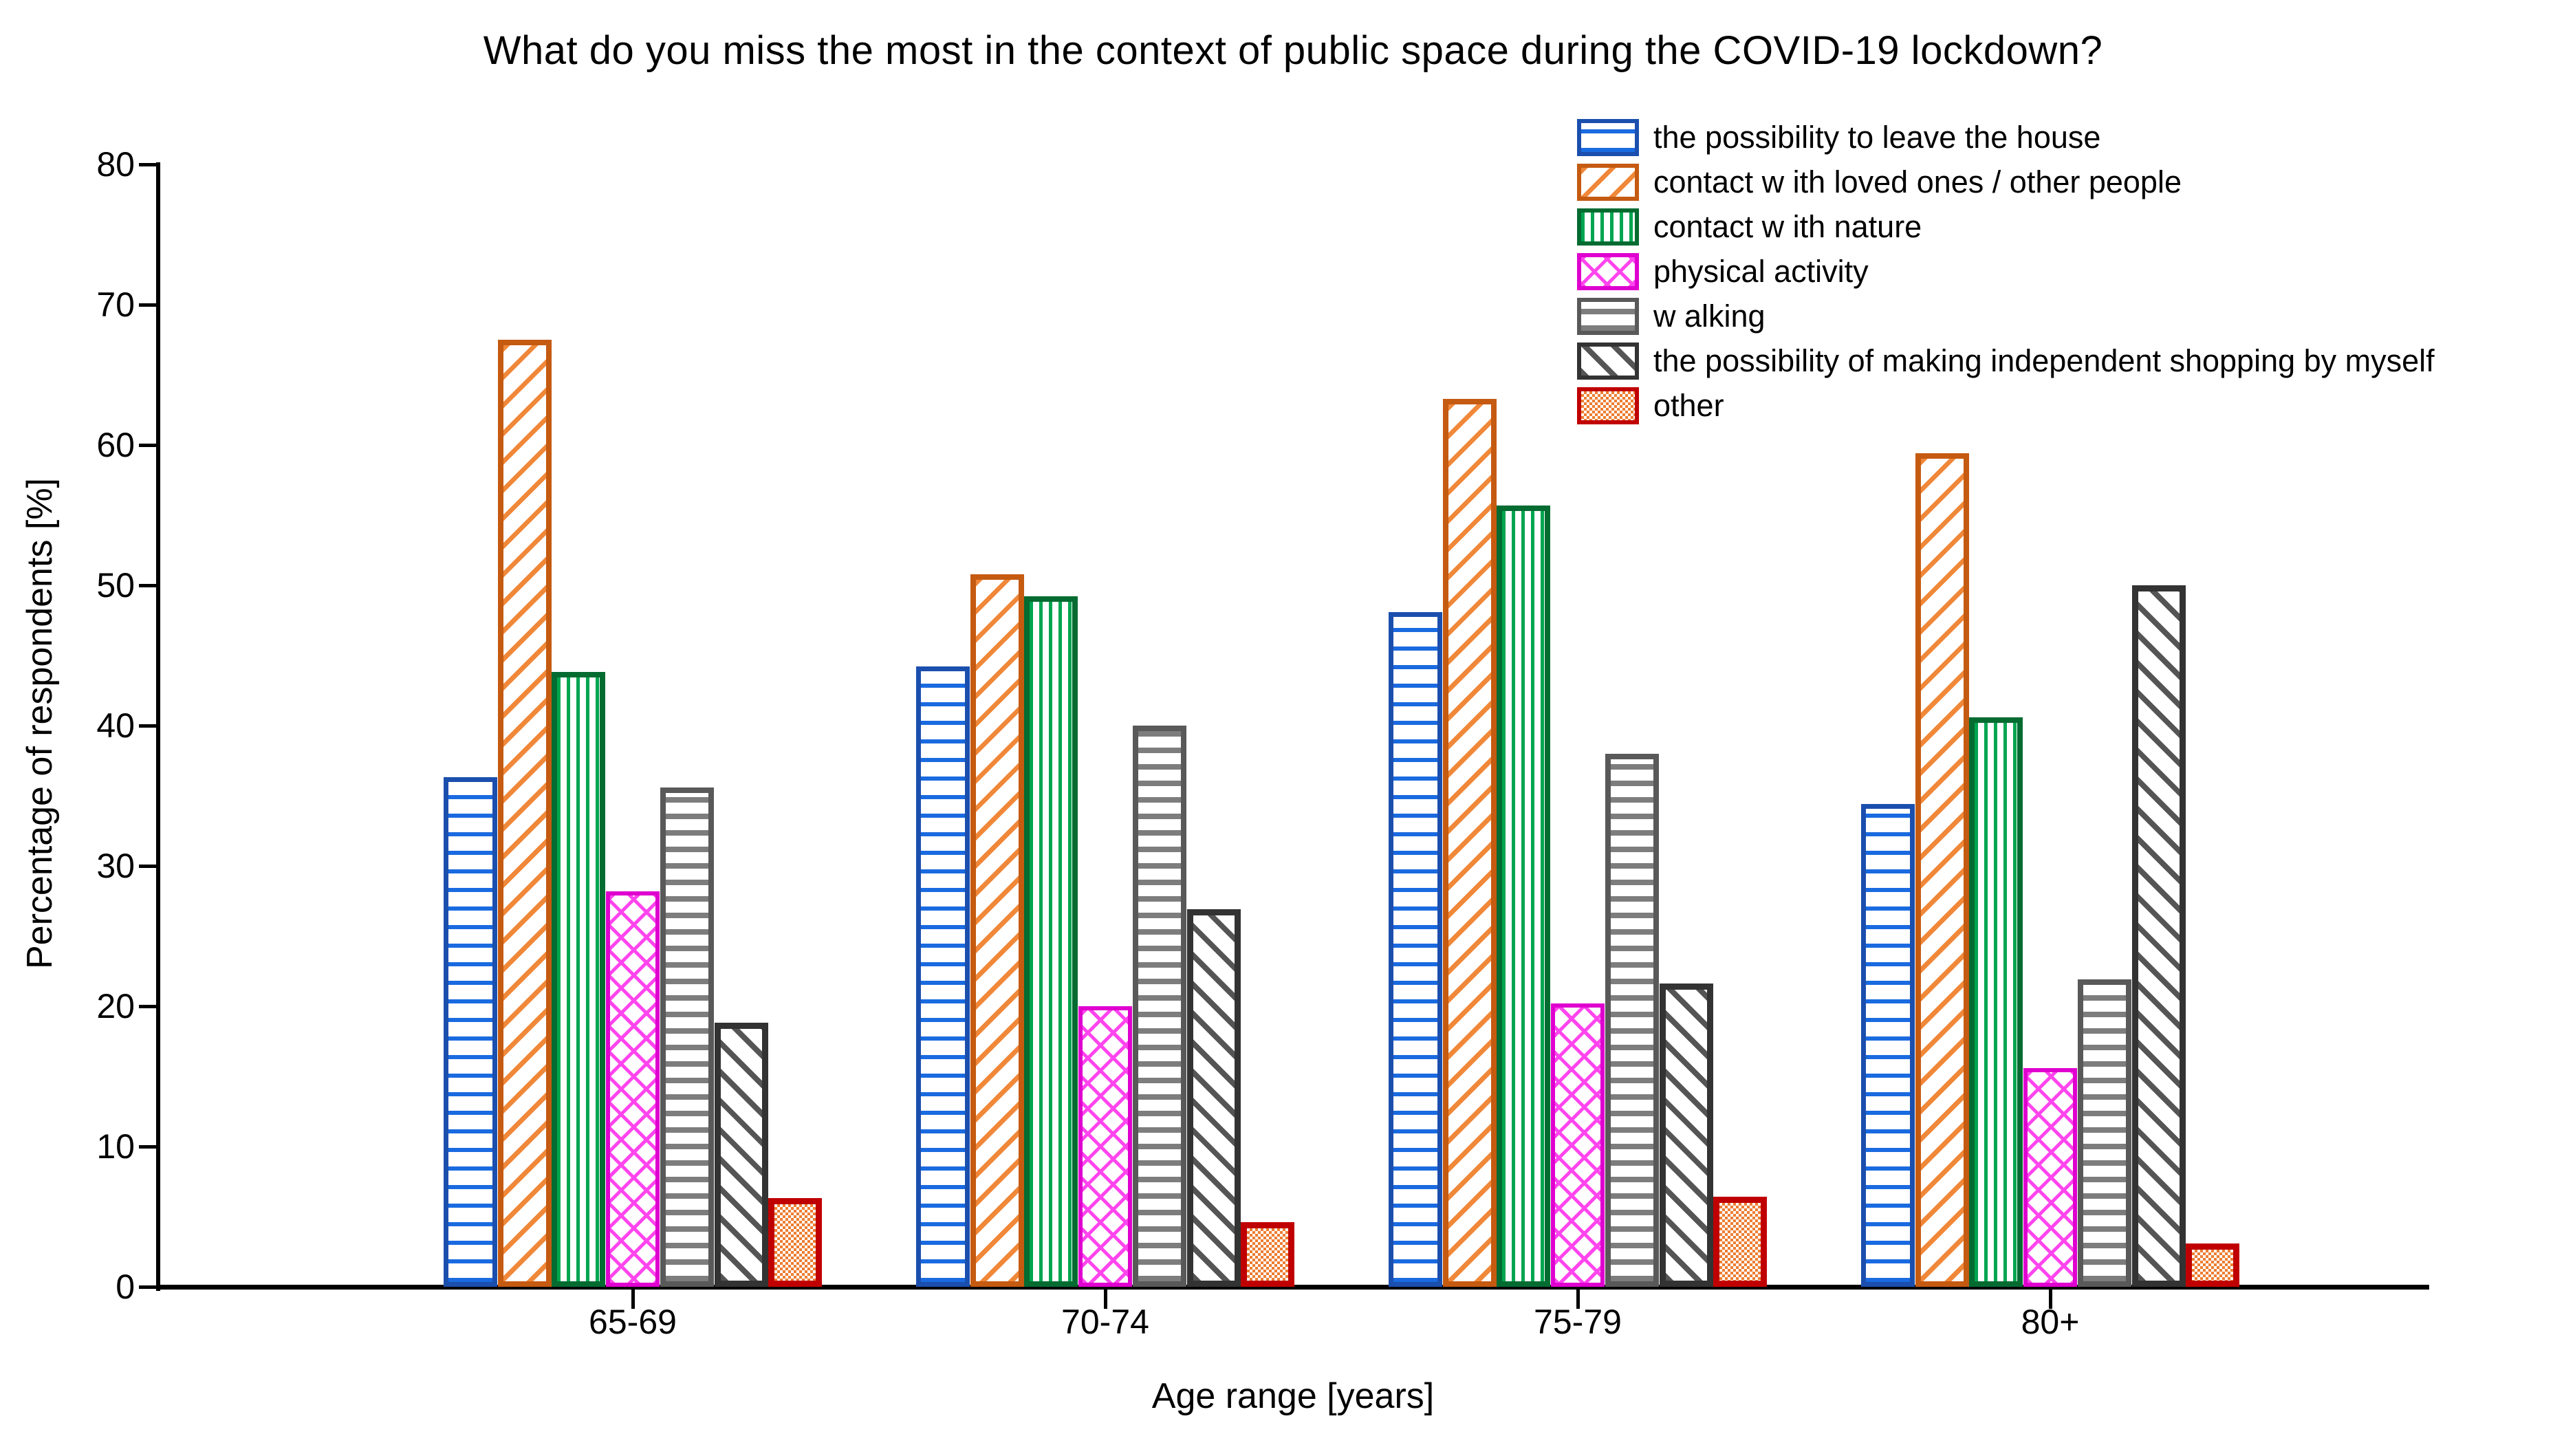  Describe the element at coordinates (115, 1146) in the screenshot. I see `y-tick-label-10: 10` at that location.